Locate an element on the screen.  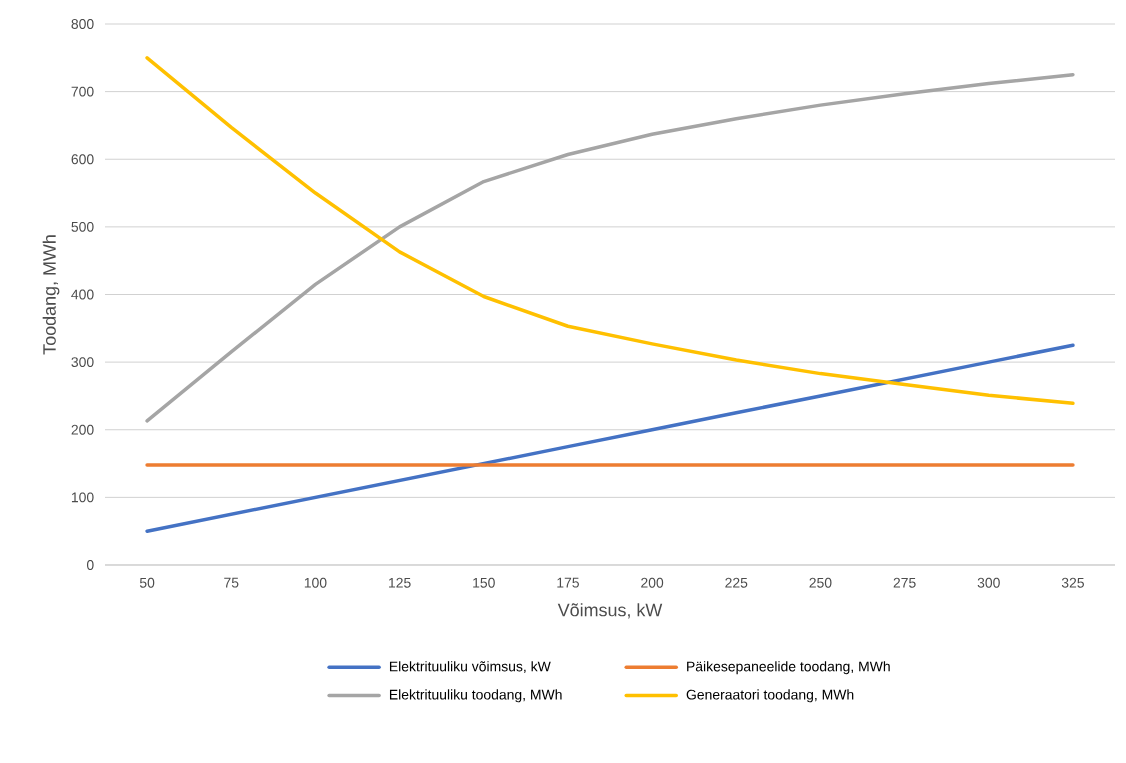
y-tick-label: 200 is located at coordinates (82, 429).